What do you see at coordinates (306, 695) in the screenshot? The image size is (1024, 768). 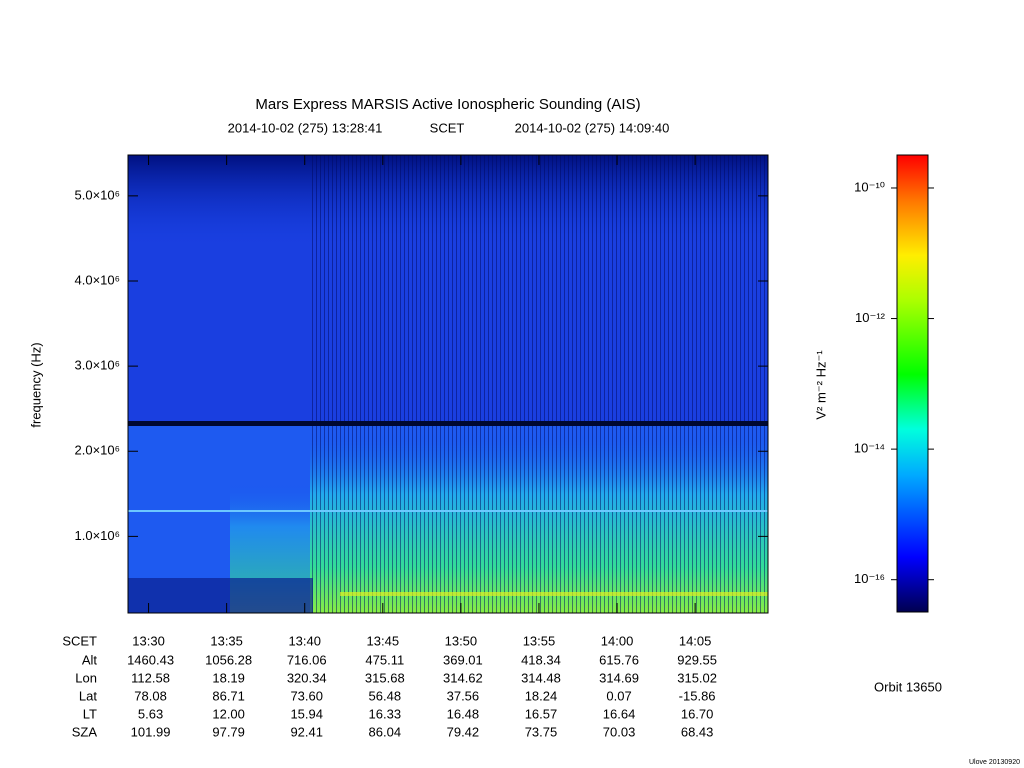 I see `ephemeris-value: 73.60` at bounding box center [306, 695].